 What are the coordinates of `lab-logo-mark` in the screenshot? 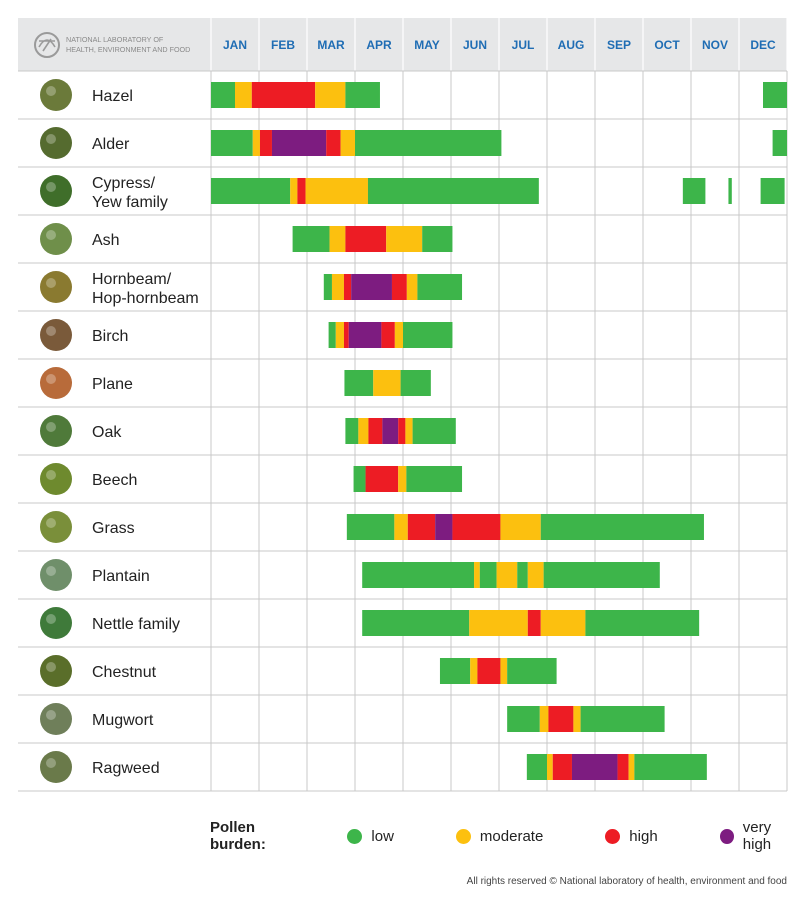 It's located at (47, 45).